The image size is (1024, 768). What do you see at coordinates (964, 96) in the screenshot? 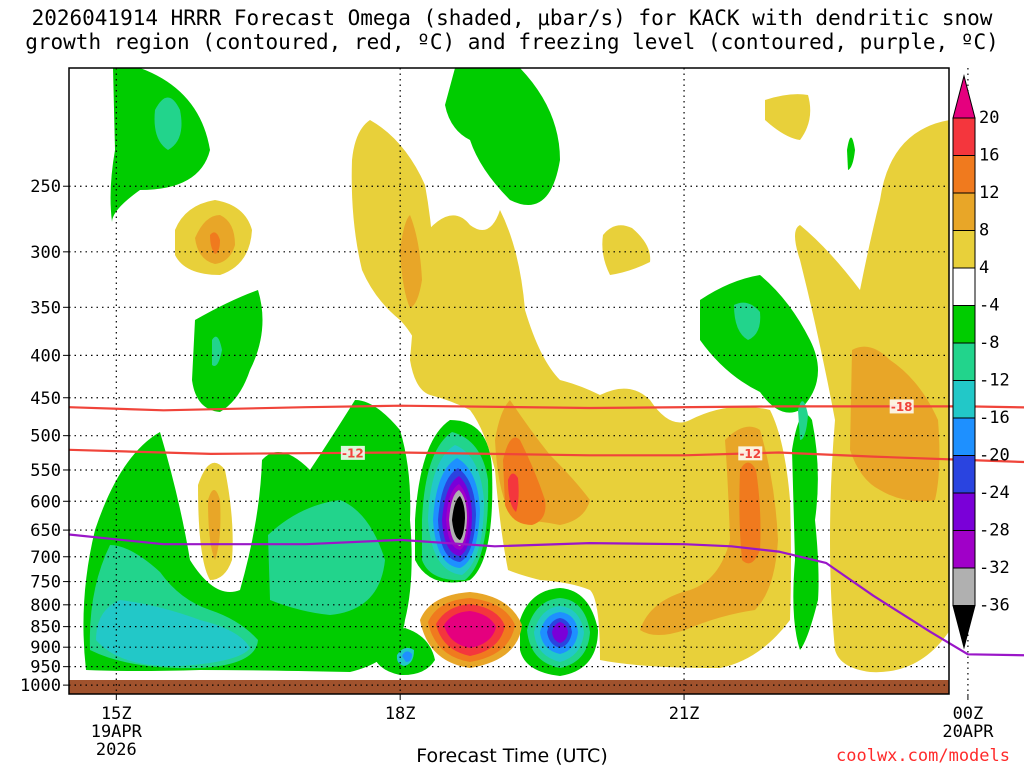
I see `colorbar-top-arrow` at bounding box center [964, 96].